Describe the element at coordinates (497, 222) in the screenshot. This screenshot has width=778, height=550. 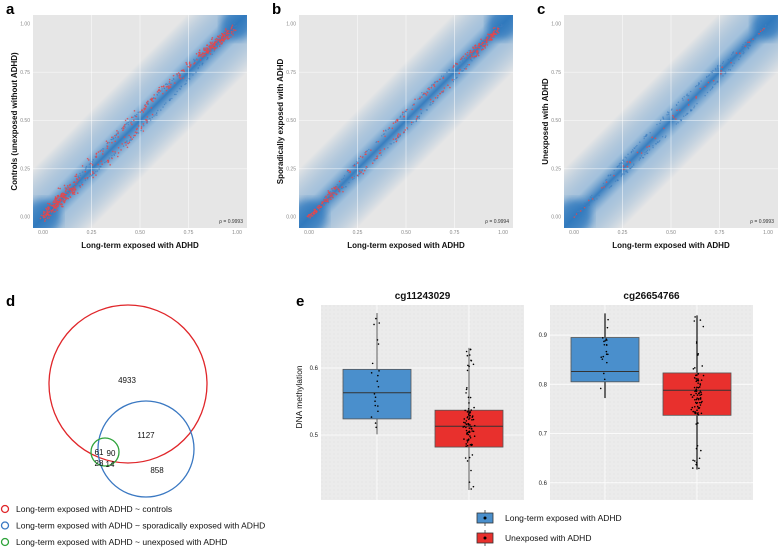
I see `rho-annotation: ρ = 0.9994` at that location.